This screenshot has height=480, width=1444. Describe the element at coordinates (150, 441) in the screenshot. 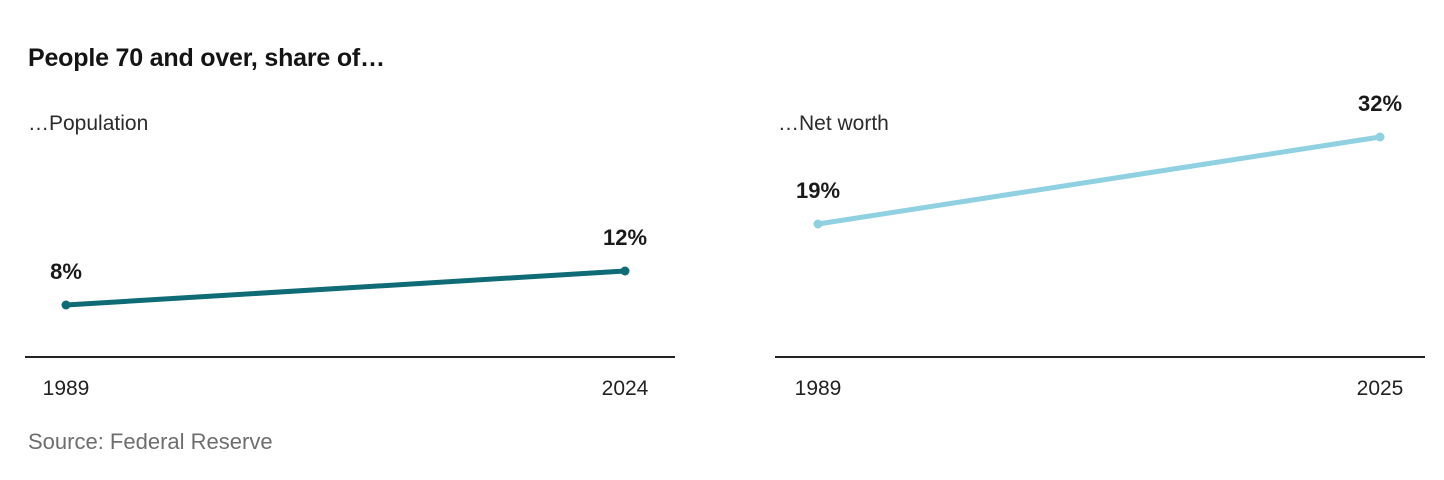

I see `source-note: Source: Federal Reserve` at that location.